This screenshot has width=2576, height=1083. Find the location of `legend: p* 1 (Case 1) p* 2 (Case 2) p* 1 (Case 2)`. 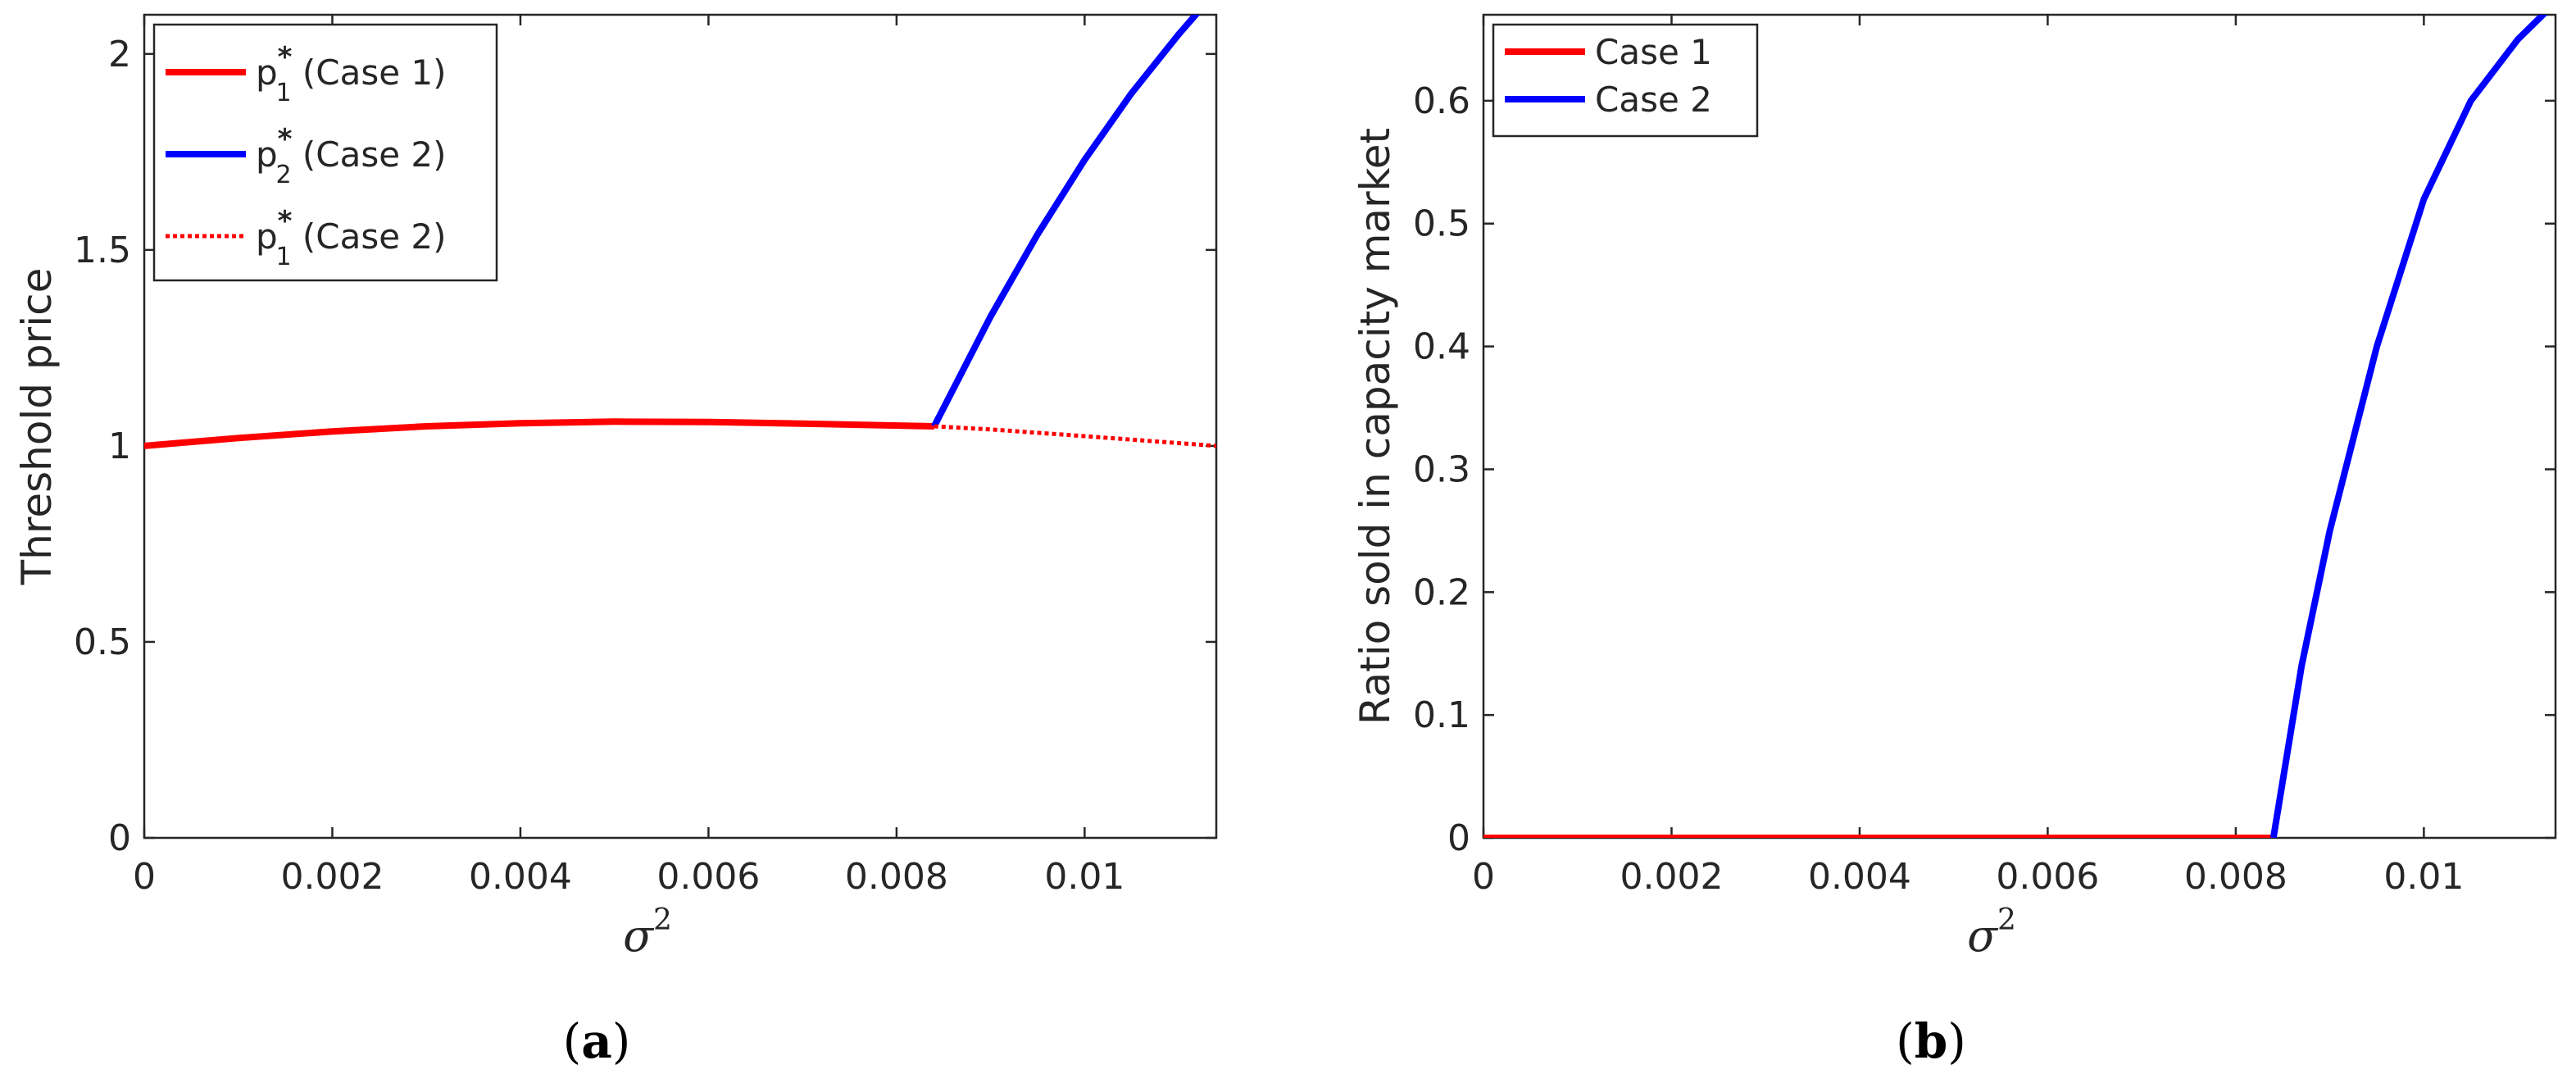

legend: p* 1 (Case 1) p* 2 (Case 2) p* 1 (Case 2) is located at coordinates (325, 152).